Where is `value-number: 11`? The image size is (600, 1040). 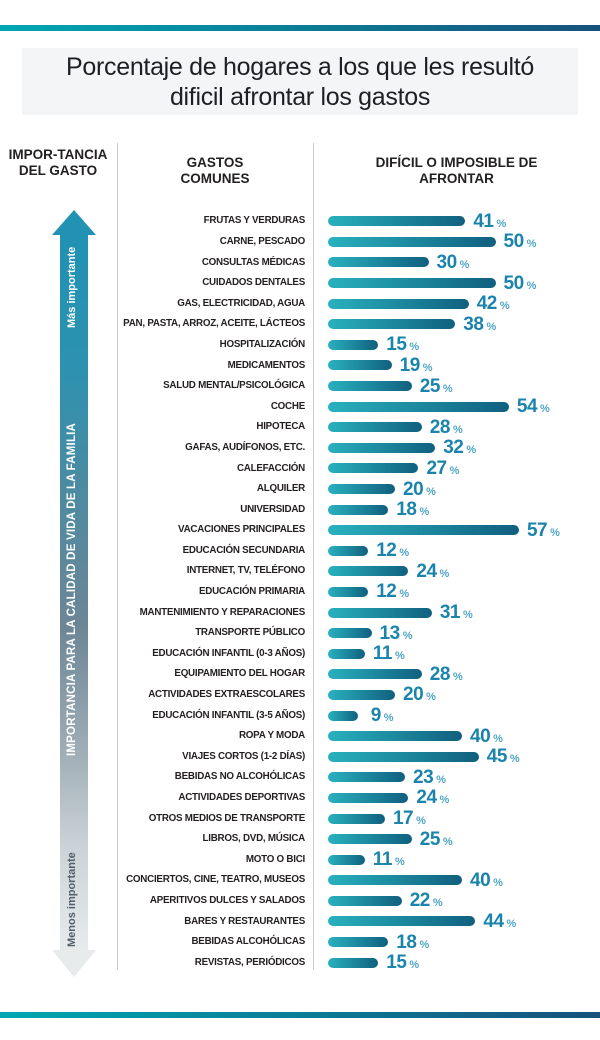 value-number: 11 is located at coordinates (382, 860).